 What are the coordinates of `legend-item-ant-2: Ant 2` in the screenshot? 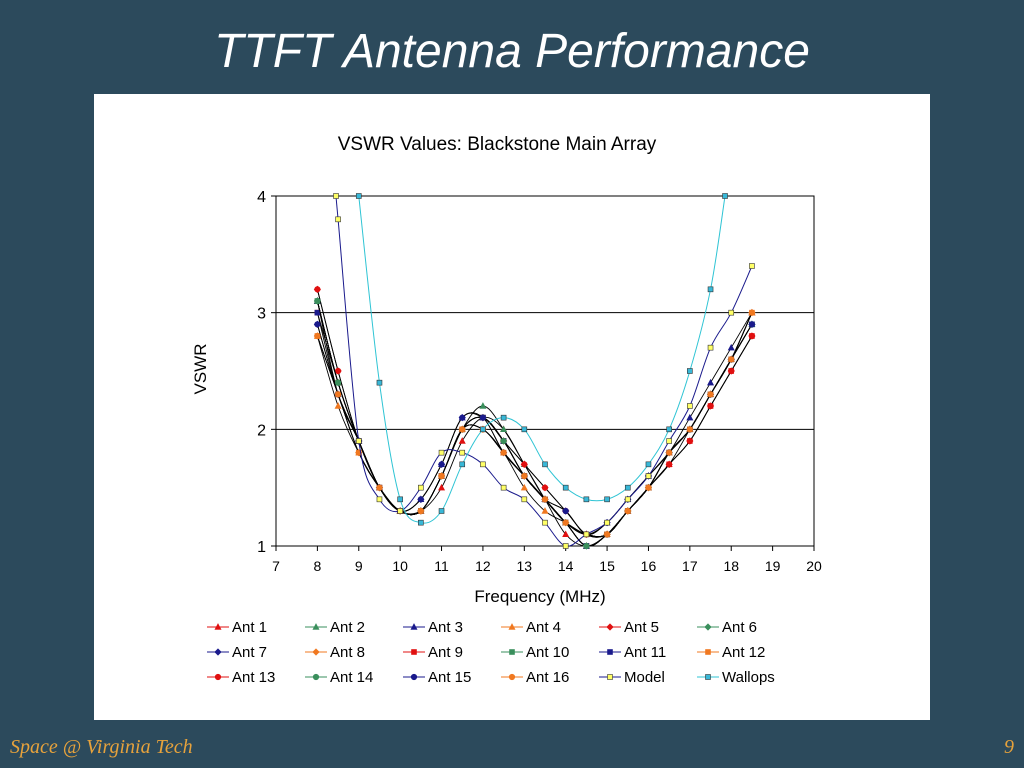 It's located at (353, 627).